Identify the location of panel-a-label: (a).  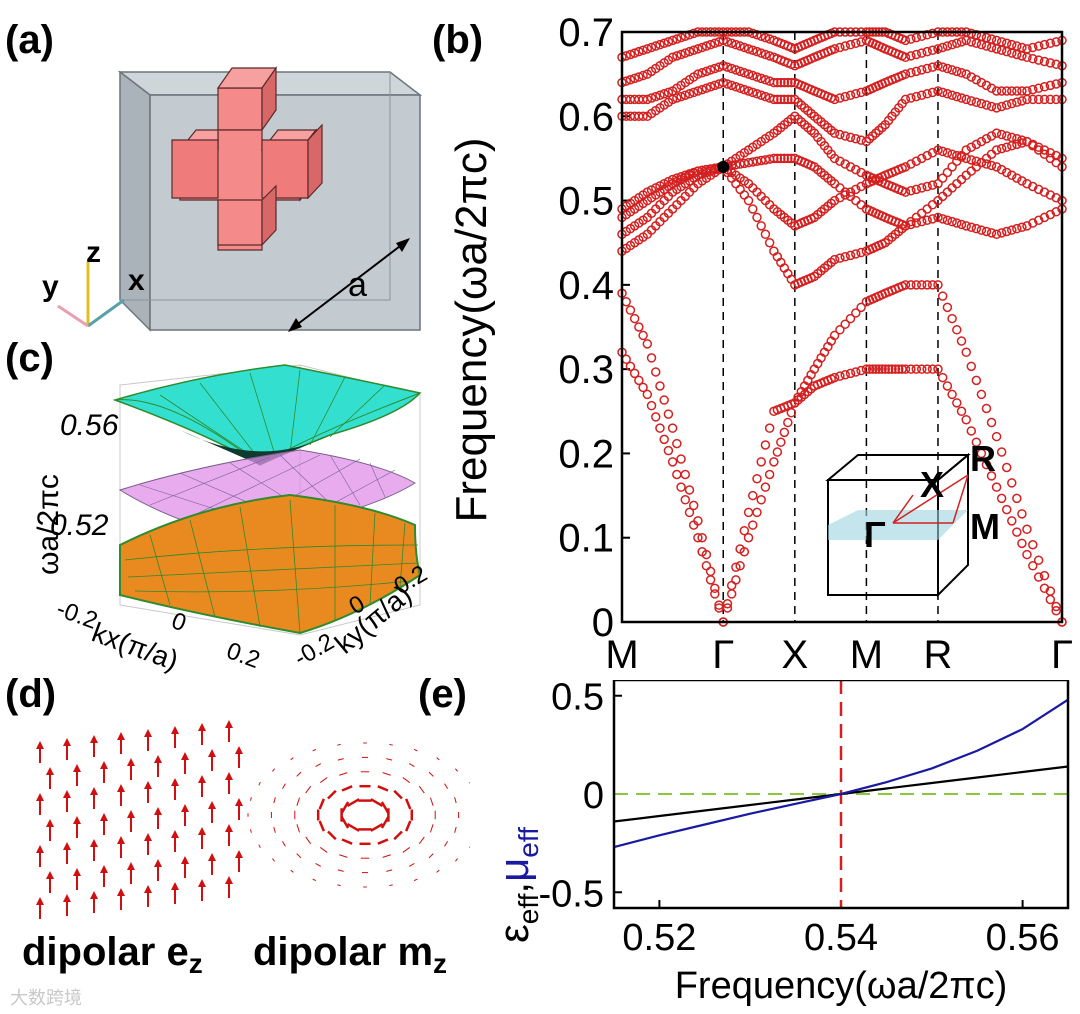
(29, 40).